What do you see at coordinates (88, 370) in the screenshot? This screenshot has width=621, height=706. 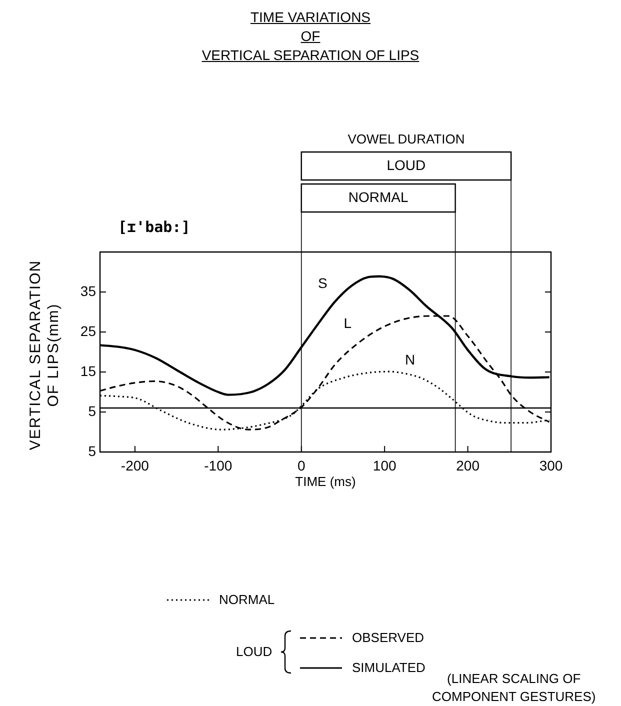 I see `y-tick-label: 15` at bounding box center [88, 370].